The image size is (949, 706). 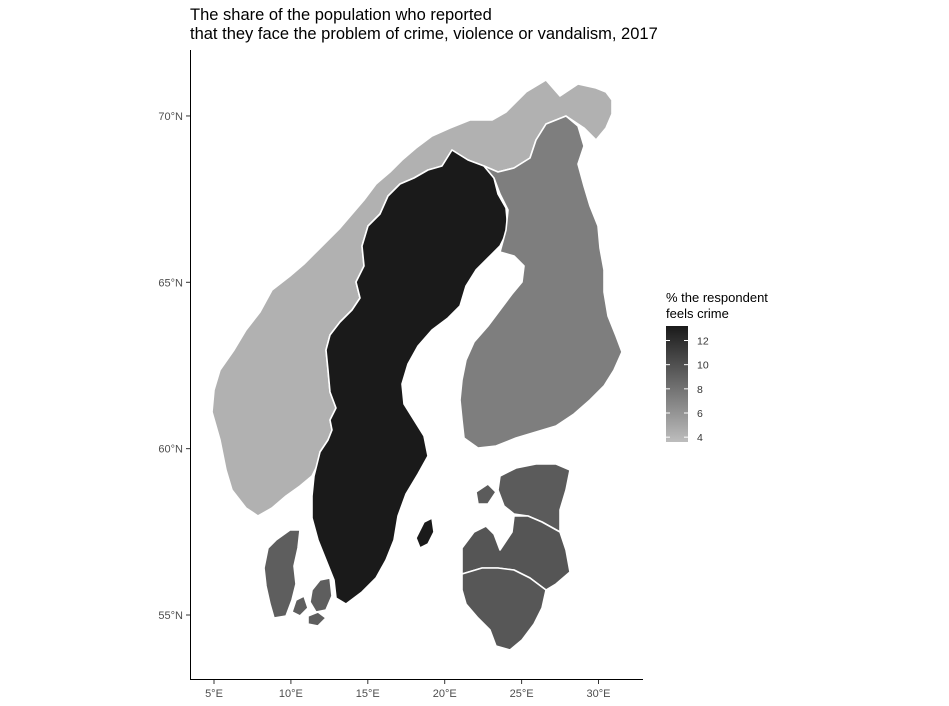 What do you see at coordinates (486, 494) in the screenshot?
I see `country-estonia-island` at bounding box center [486, 494].